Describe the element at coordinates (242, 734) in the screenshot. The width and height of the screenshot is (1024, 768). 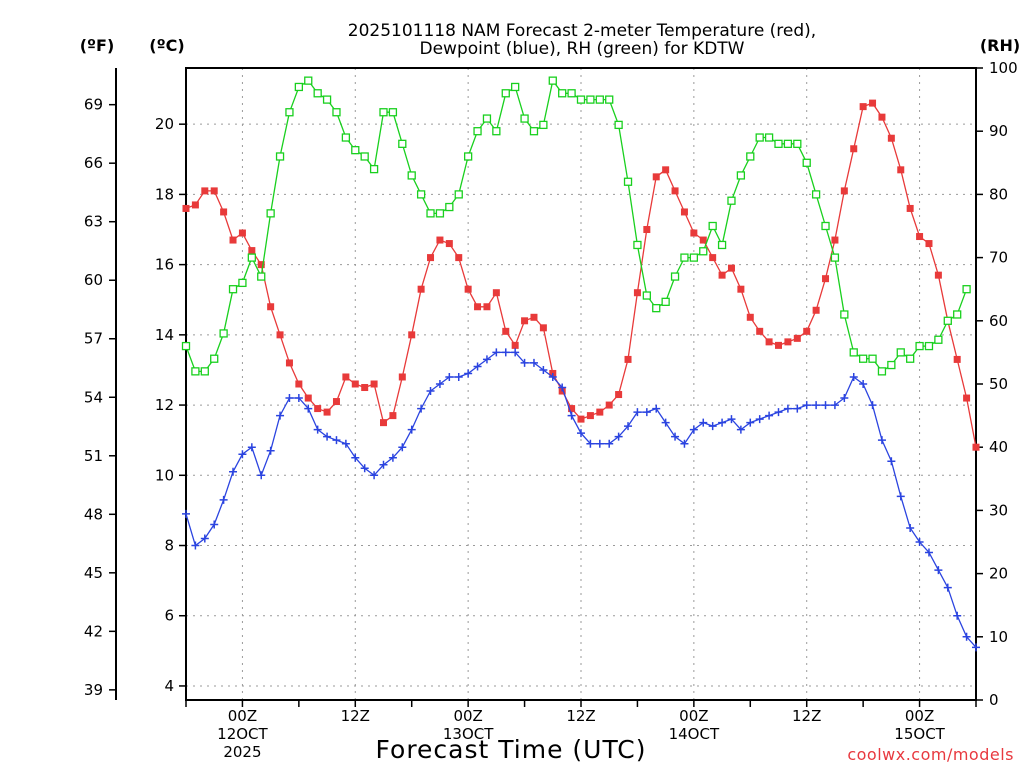
I see `time-tick-label: 12OCT` at that location.